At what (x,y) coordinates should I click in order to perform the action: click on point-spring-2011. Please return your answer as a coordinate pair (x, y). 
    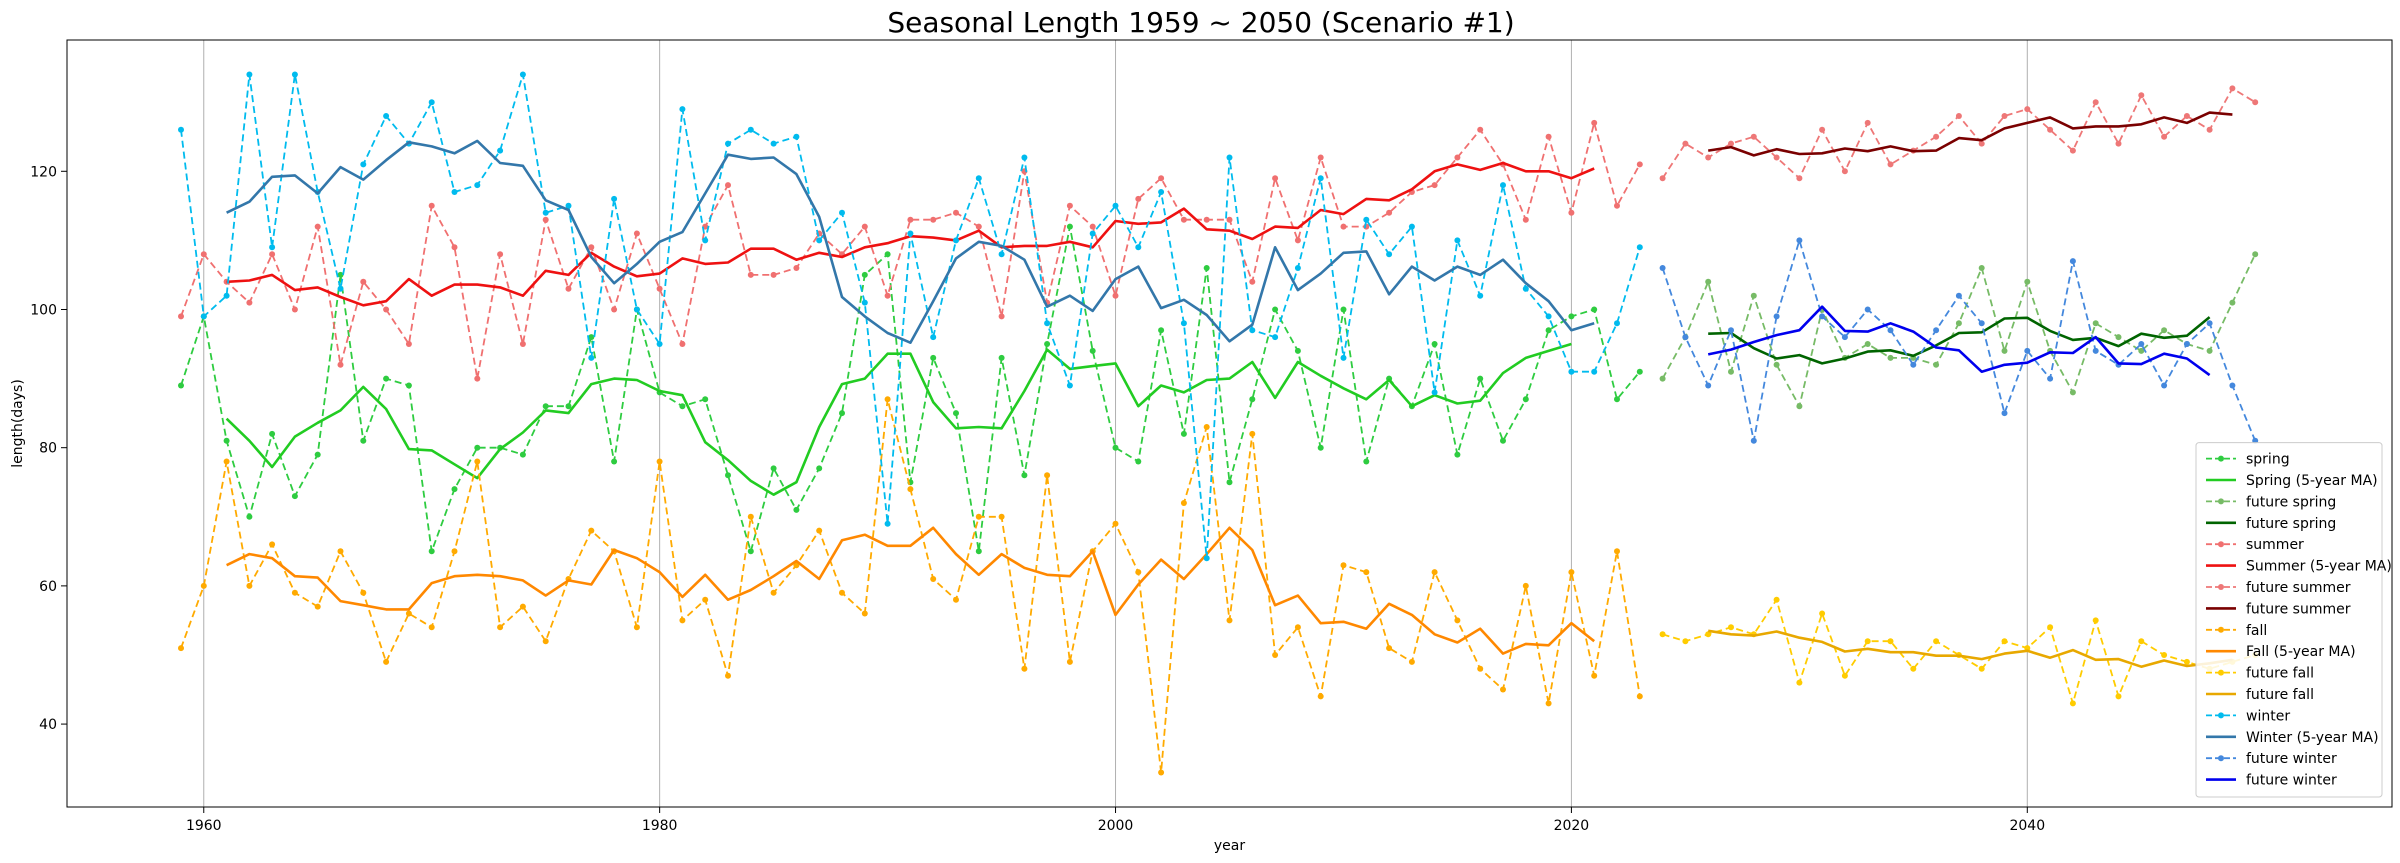
    Looking at the image, I should click on (1366, 461).